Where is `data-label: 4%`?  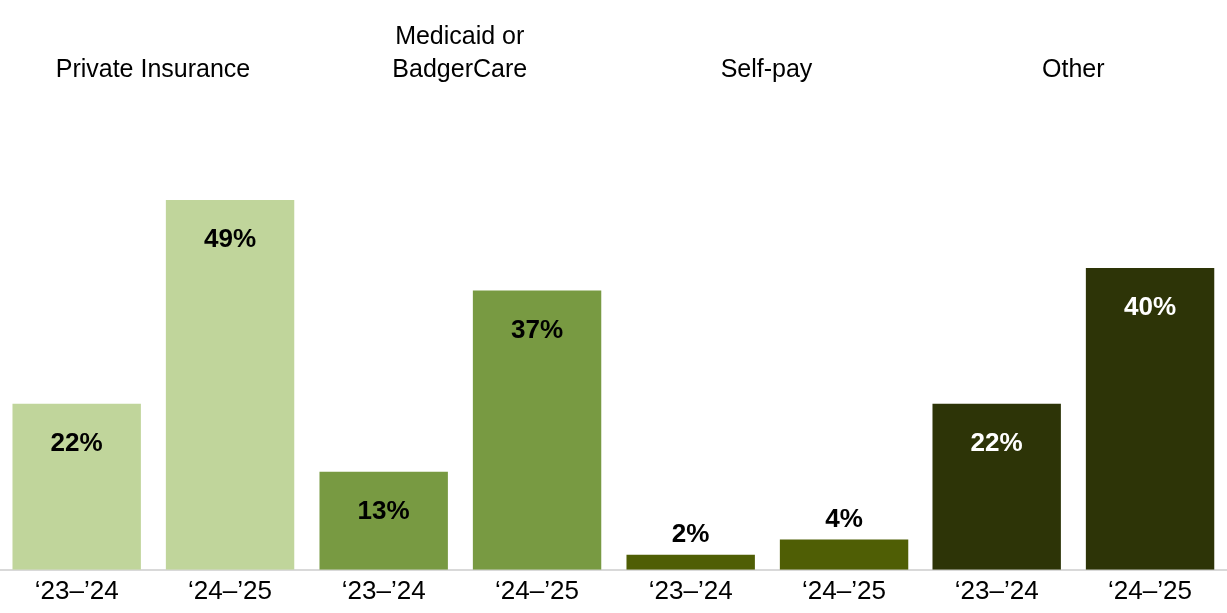
data-label: 4% is located at coordinates (843, 517).